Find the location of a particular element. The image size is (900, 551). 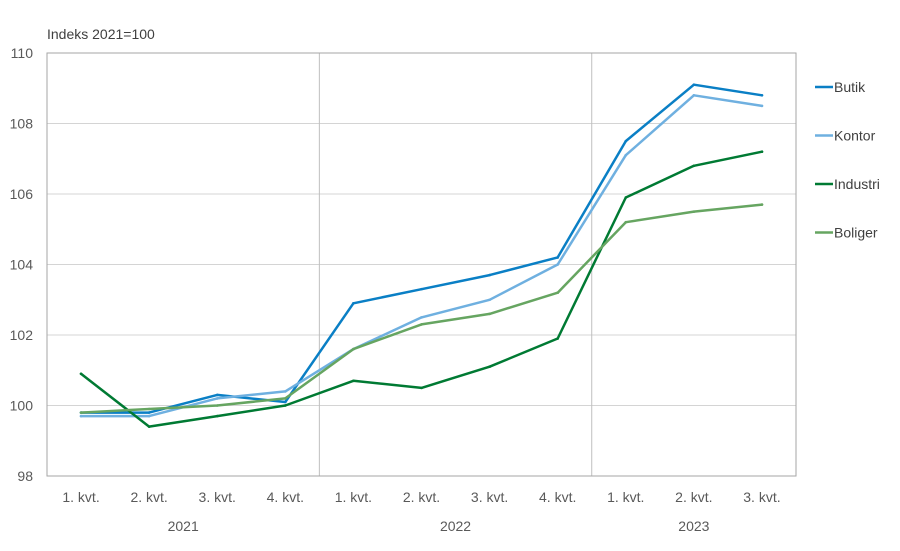

y-axis: 98 100 102 104 106 108 110 is located at coordinates (22, 264).